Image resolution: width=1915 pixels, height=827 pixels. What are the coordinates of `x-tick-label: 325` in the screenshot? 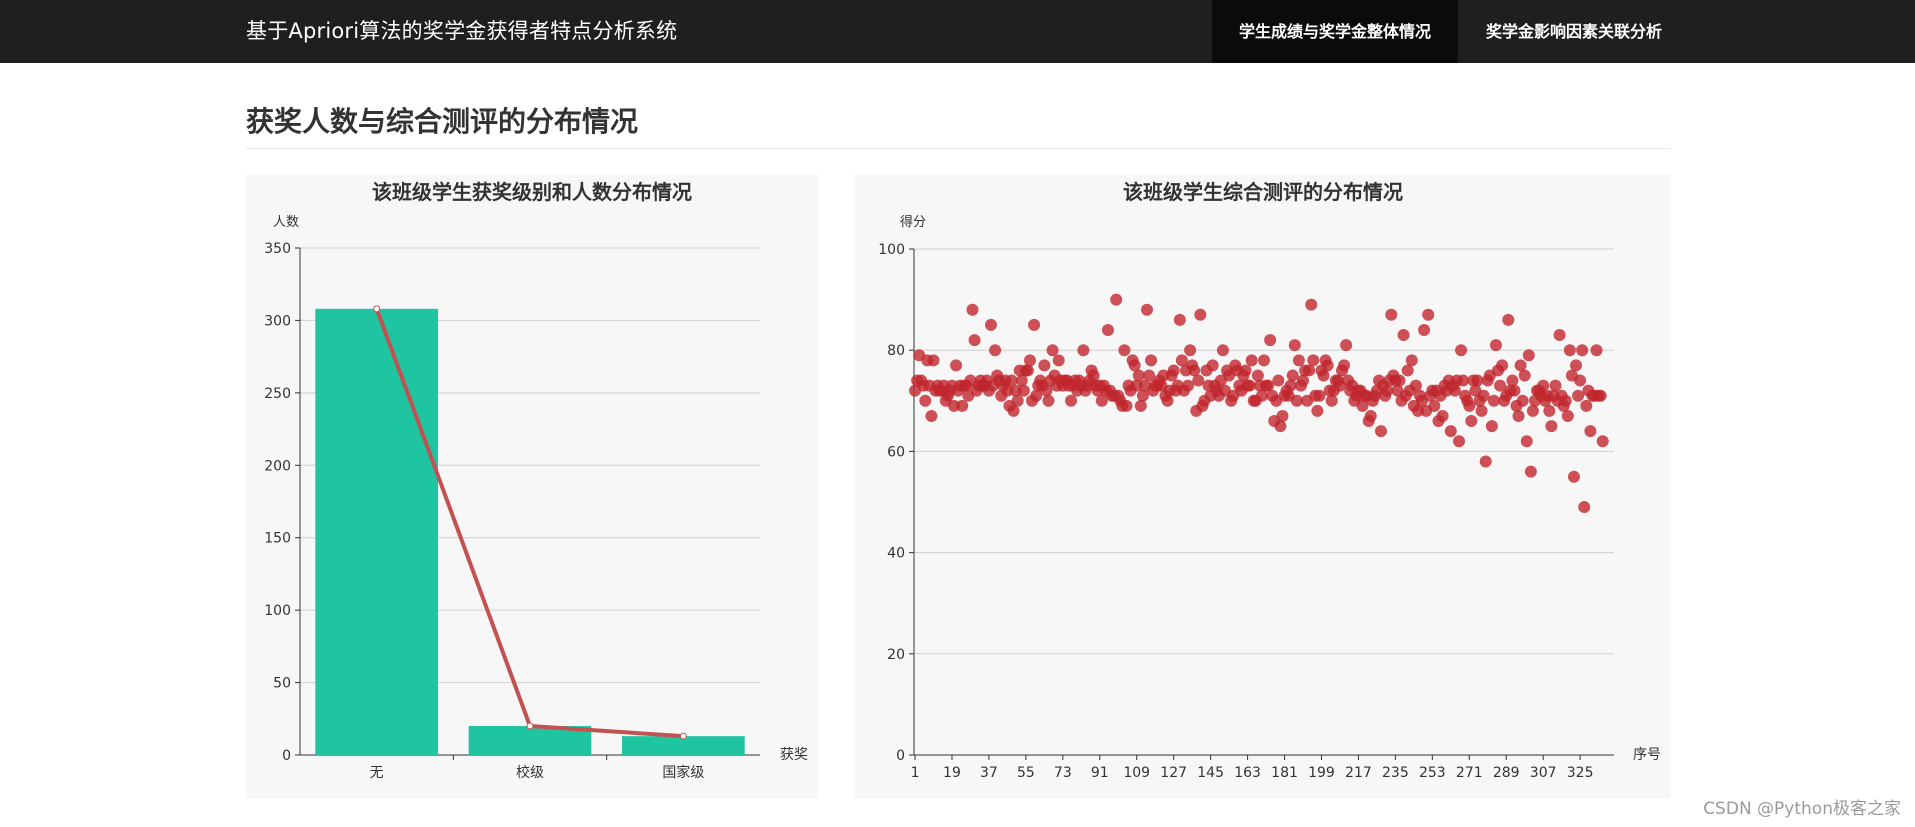 It's located at (1580, 773).